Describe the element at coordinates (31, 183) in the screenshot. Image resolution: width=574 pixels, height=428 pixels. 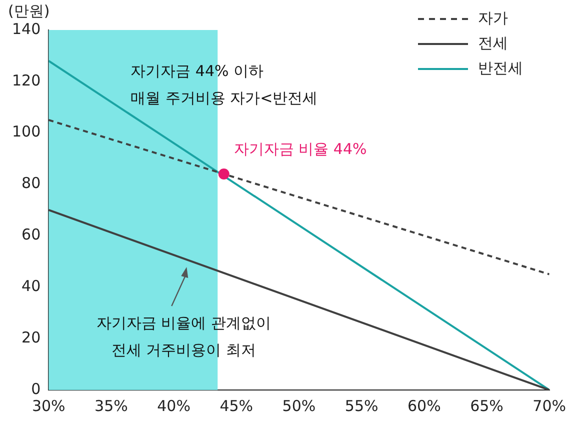
I see `y-tick-label: 80` at that location.